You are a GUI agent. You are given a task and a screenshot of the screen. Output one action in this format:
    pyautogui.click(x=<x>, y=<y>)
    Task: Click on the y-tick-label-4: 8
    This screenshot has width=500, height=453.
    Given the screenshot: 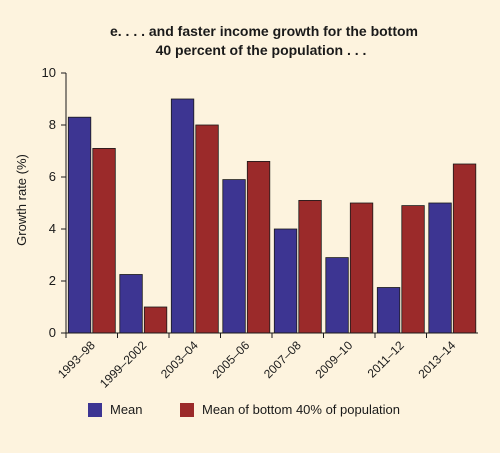 What is the action you would take?
    pyautogui.click(x=52, y=124)
    